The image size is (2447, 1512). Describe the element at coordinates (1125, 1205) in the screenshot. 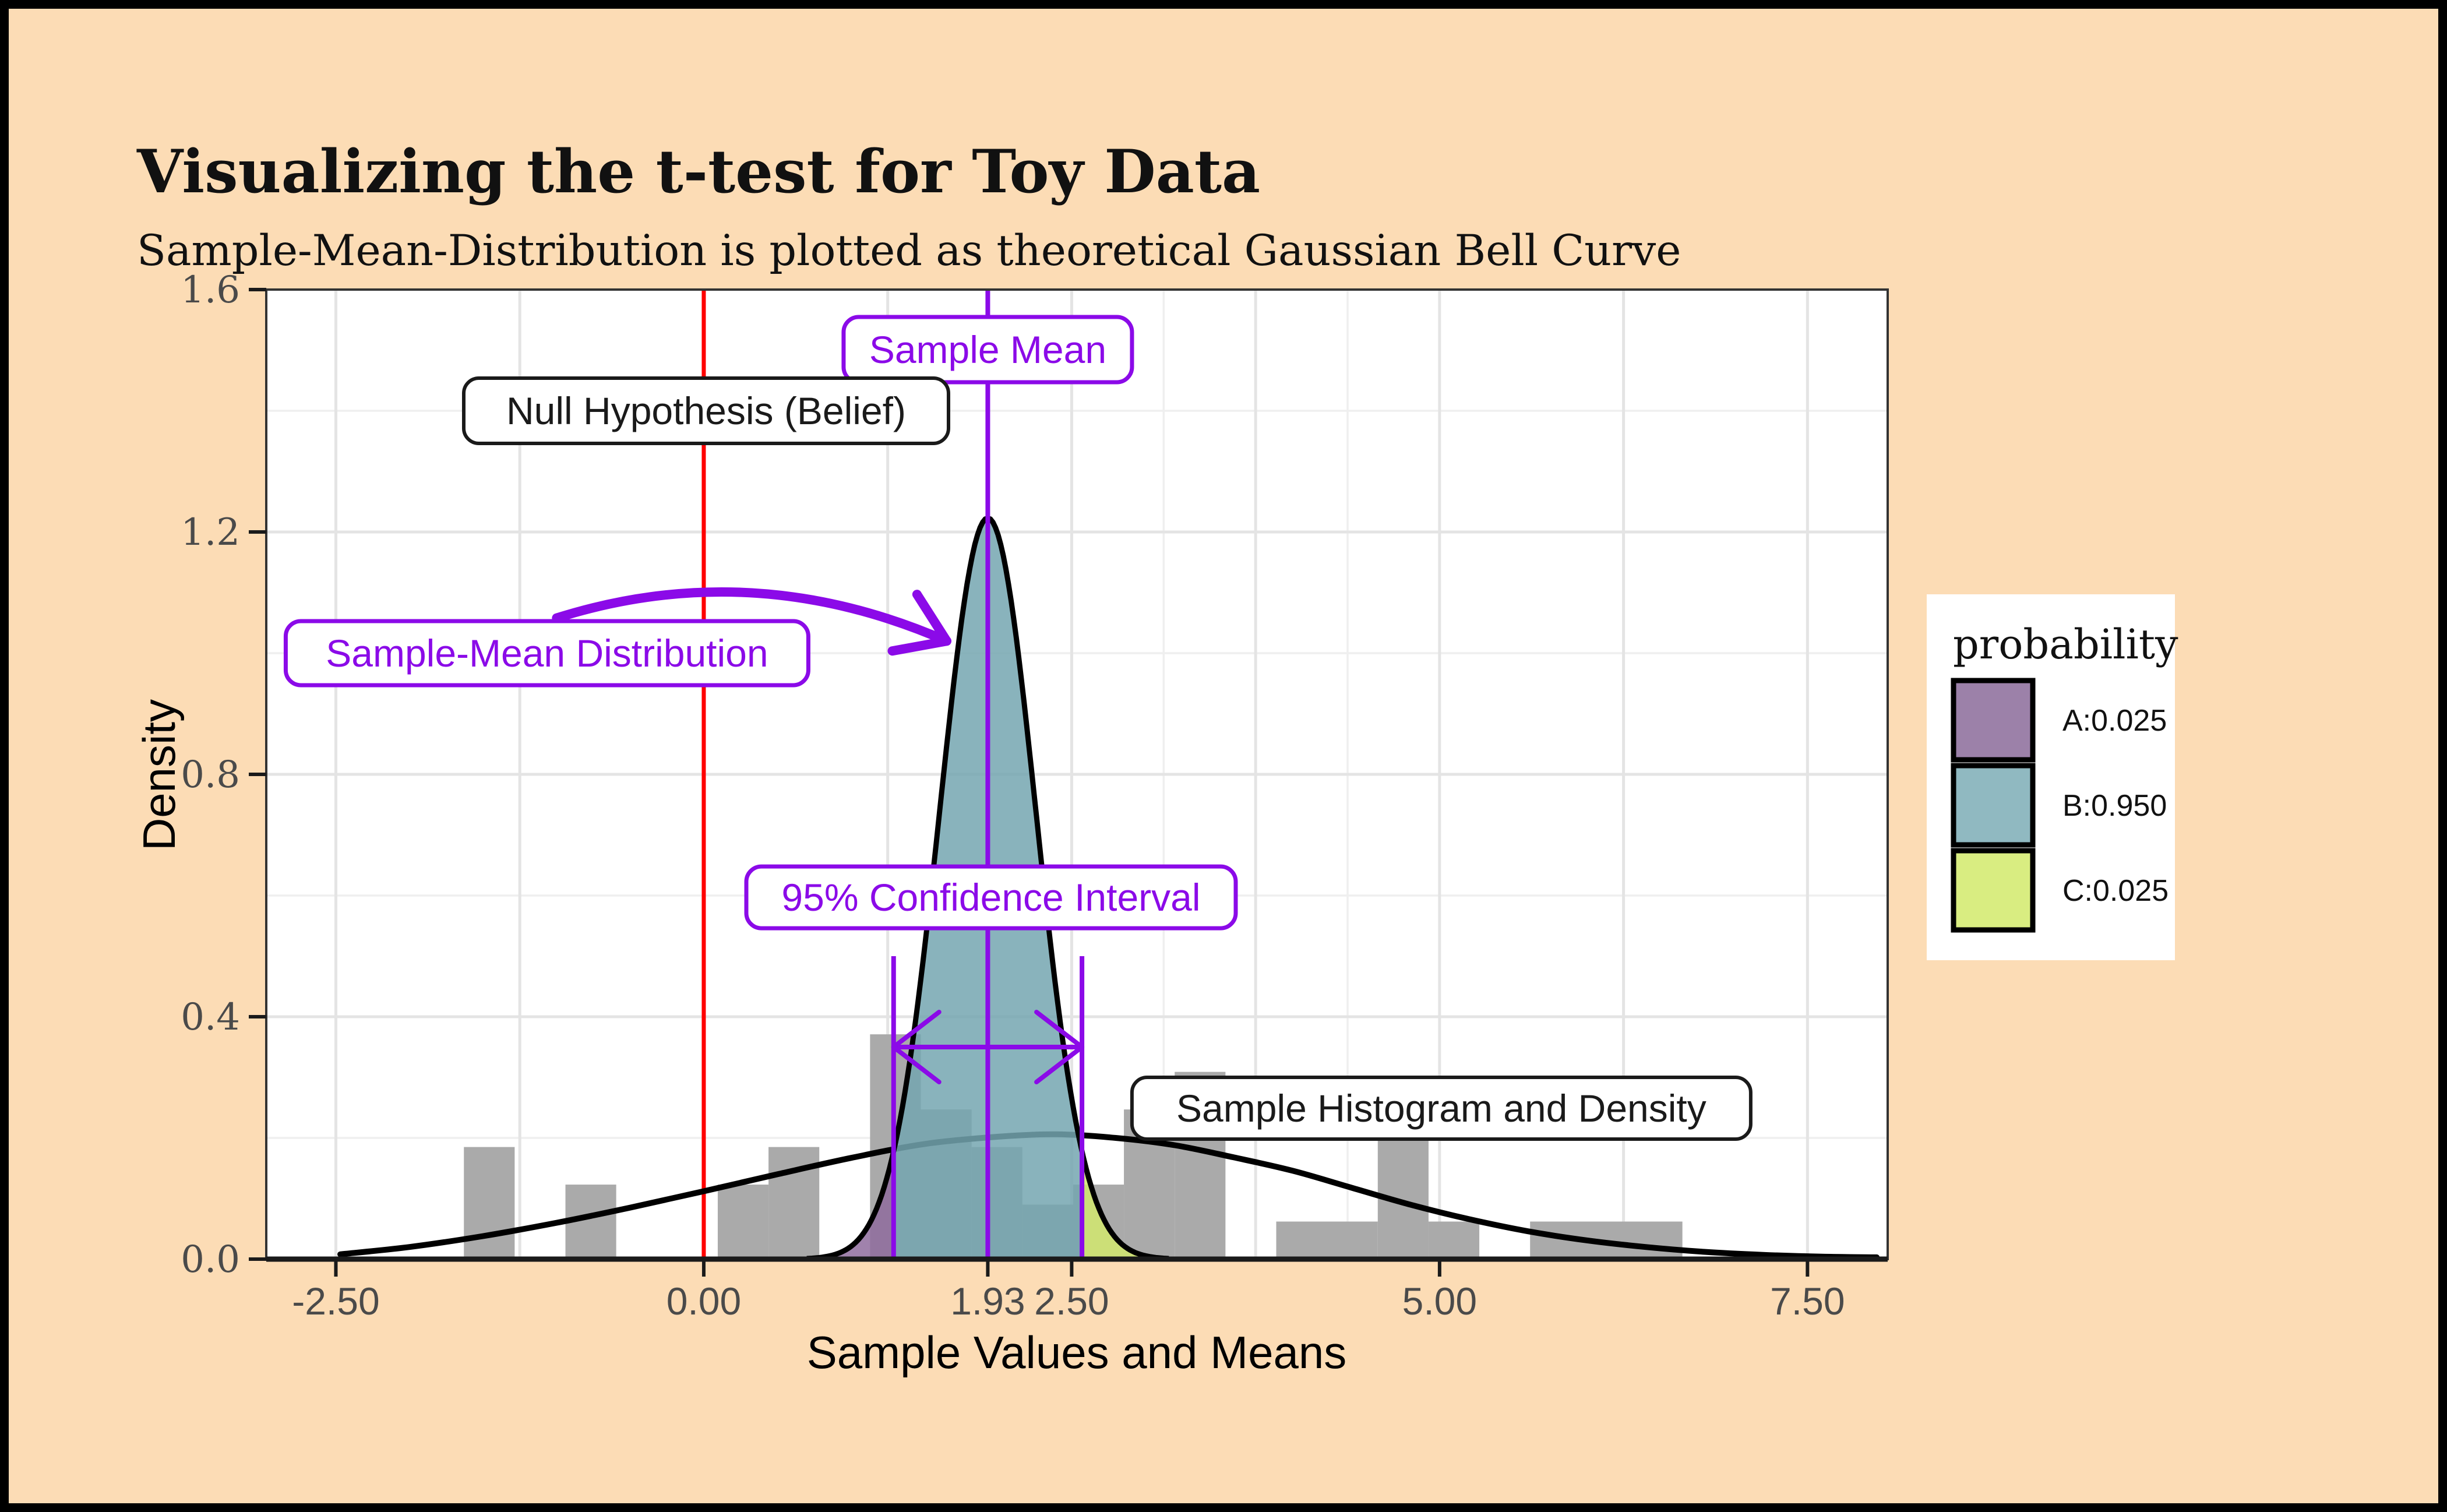

I see `bell-region-C` at that location.